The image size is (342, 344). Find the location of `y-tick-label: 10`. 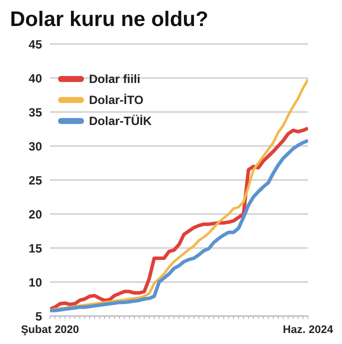

y-tick-label: 10 is located at coordinates (35, 282).